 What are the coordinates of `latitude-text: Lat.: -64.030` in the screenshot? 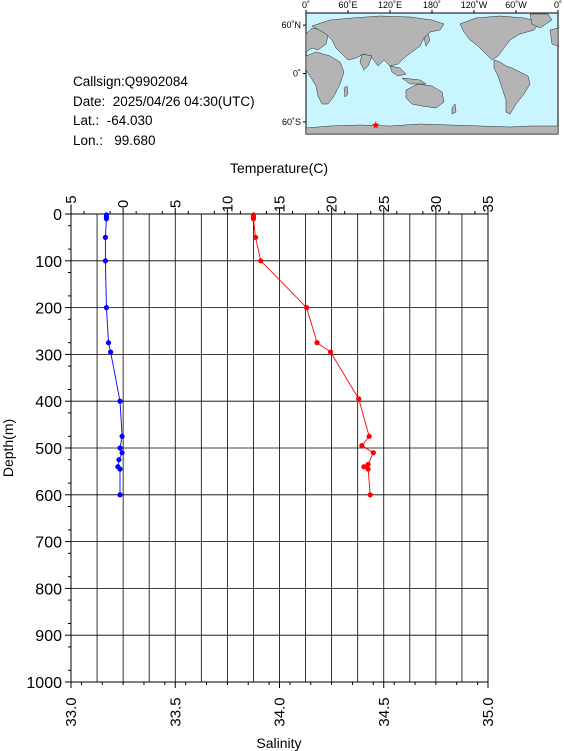 It's located at (113, 121).